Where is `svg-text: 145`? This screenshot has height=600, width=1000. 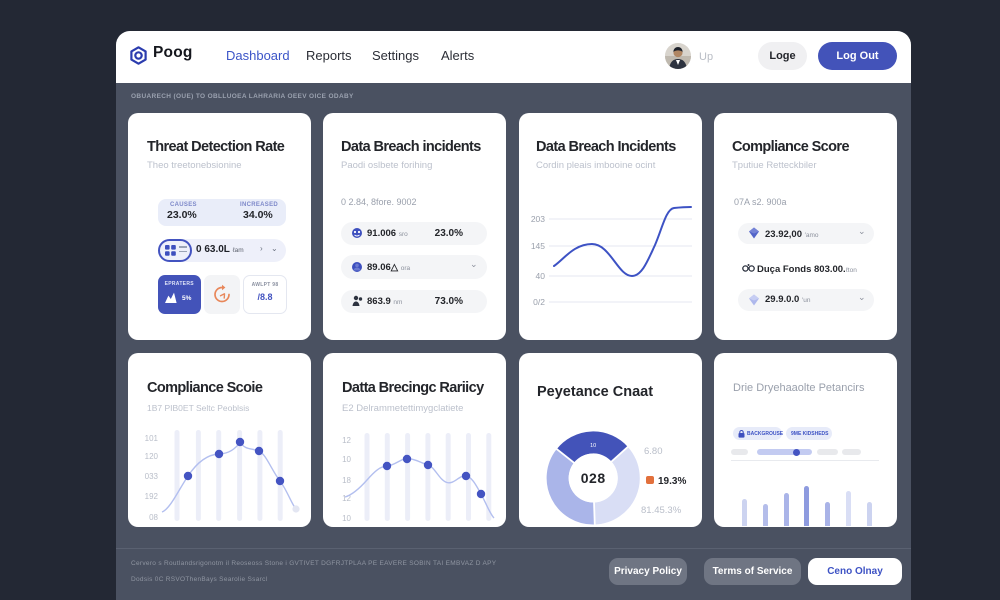 svg-text: 145 is located at coordinates (538, 246).